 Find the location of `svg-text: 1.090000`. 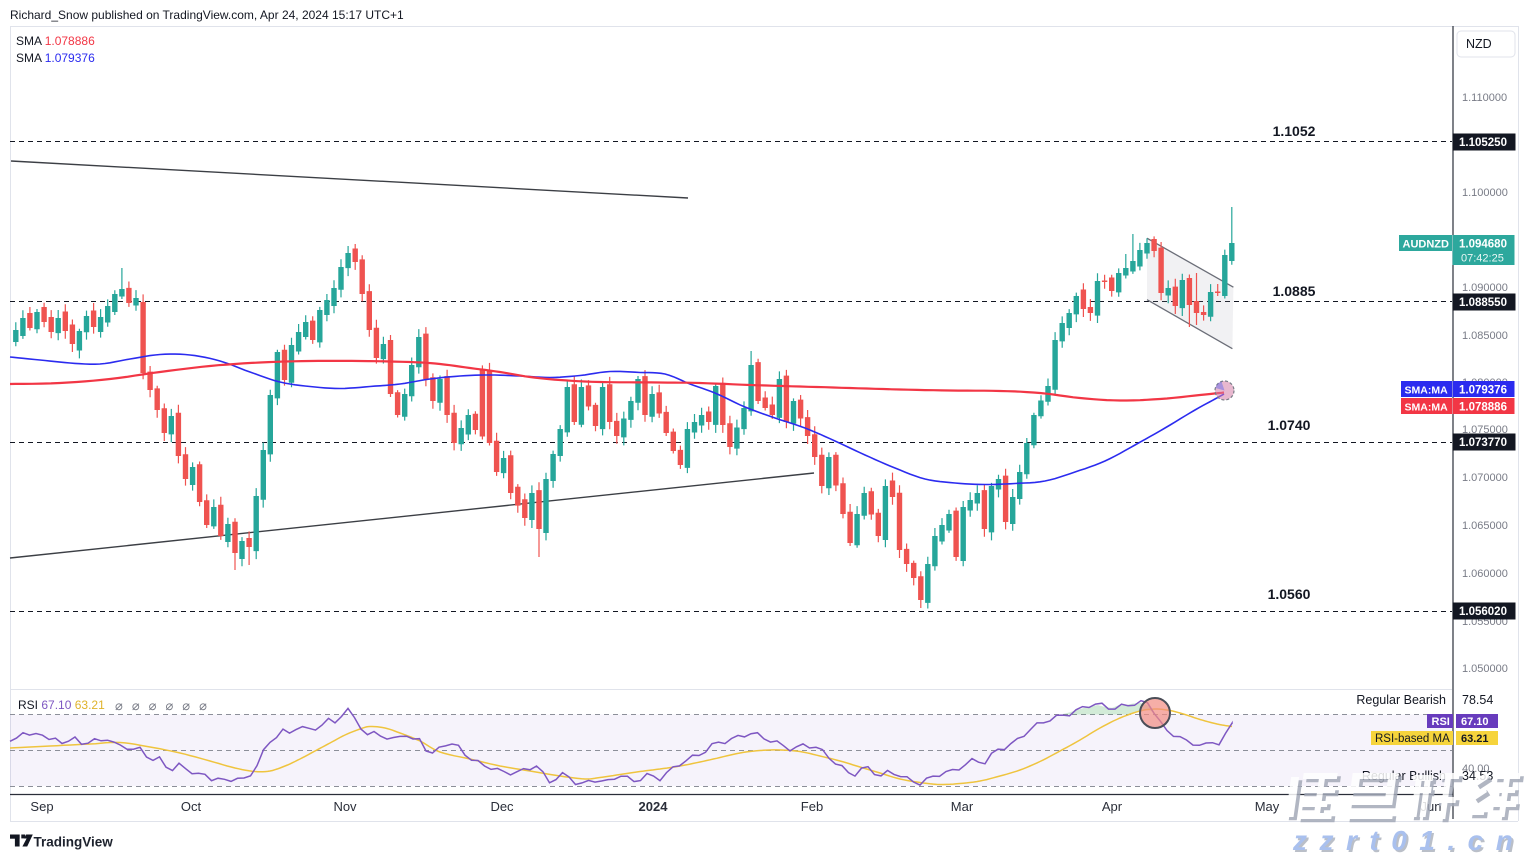

svg-text: 1.090000 is located at coordinates (1485, 288).